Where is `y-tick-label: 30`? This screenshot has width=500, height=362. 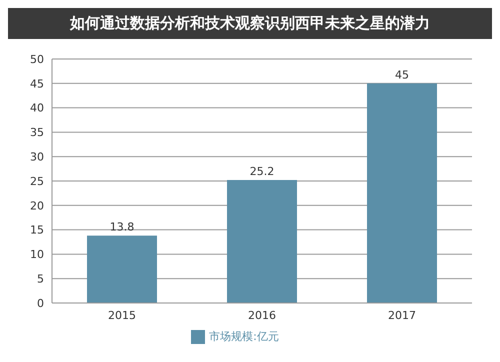
y-tick-label: 30 is located at coordinates (37, 157).